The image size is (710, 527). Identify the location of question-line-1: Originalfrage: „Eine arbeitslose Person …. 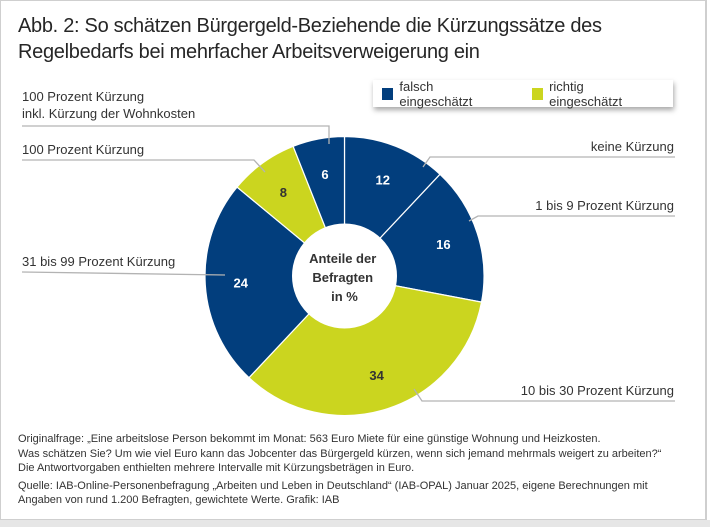
(309, 439).